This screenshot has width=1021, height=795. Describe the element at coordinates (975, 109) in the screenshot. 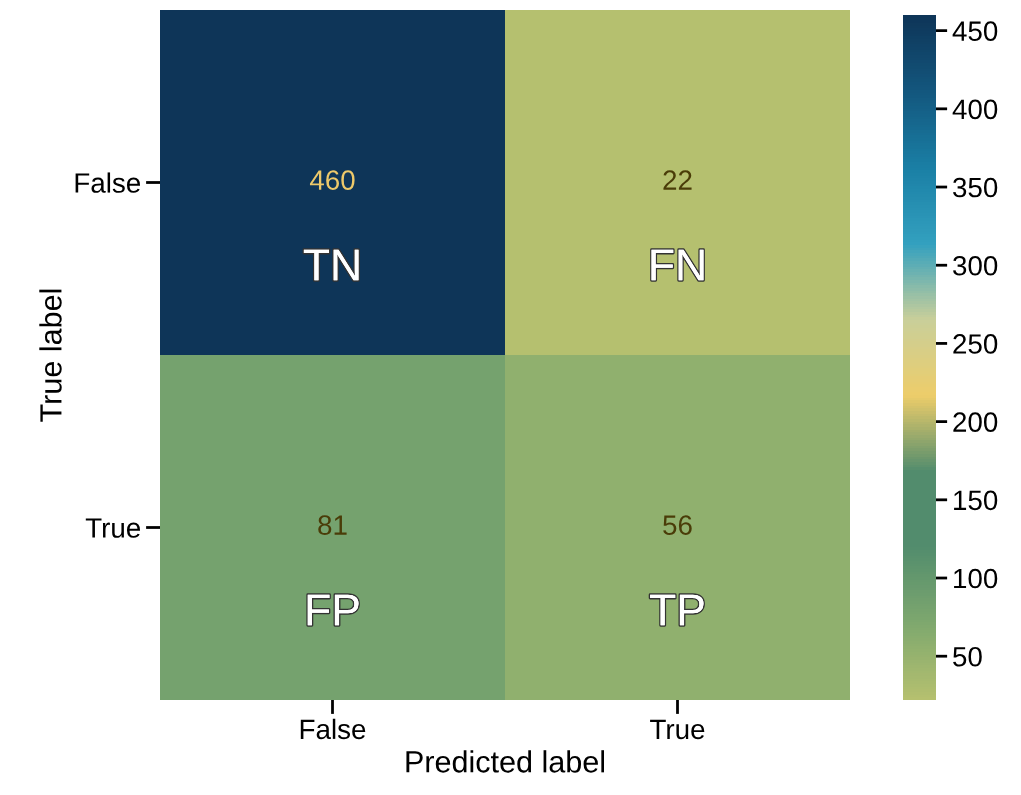

I see `color-bar-label: 400` at that location.